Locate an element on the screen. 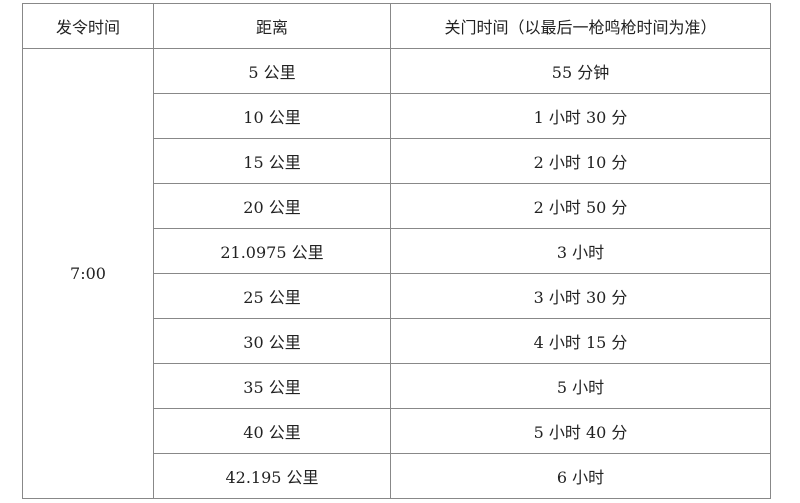  distance-cell: 40 公里 is located at coordinates (272, 431).